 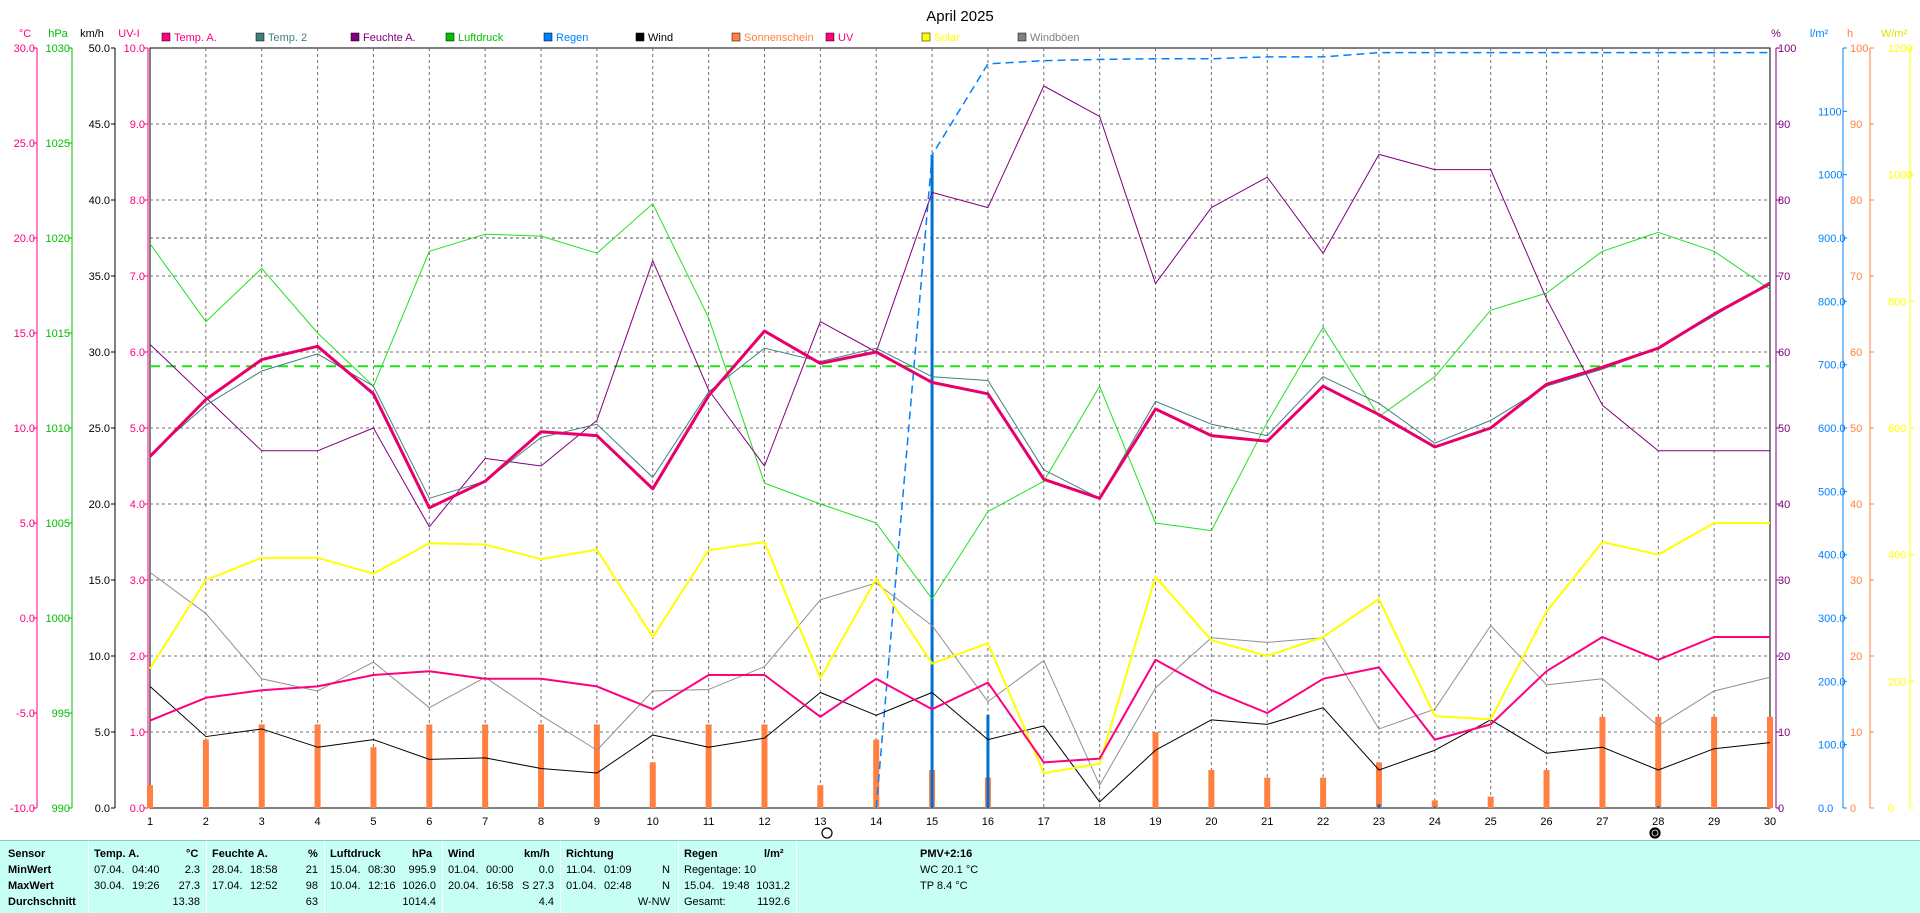 What do you see at coordinates (618, 886) in the screenshot?
I see `dir-max-time: 02:48` at bounding box center [618, 886].